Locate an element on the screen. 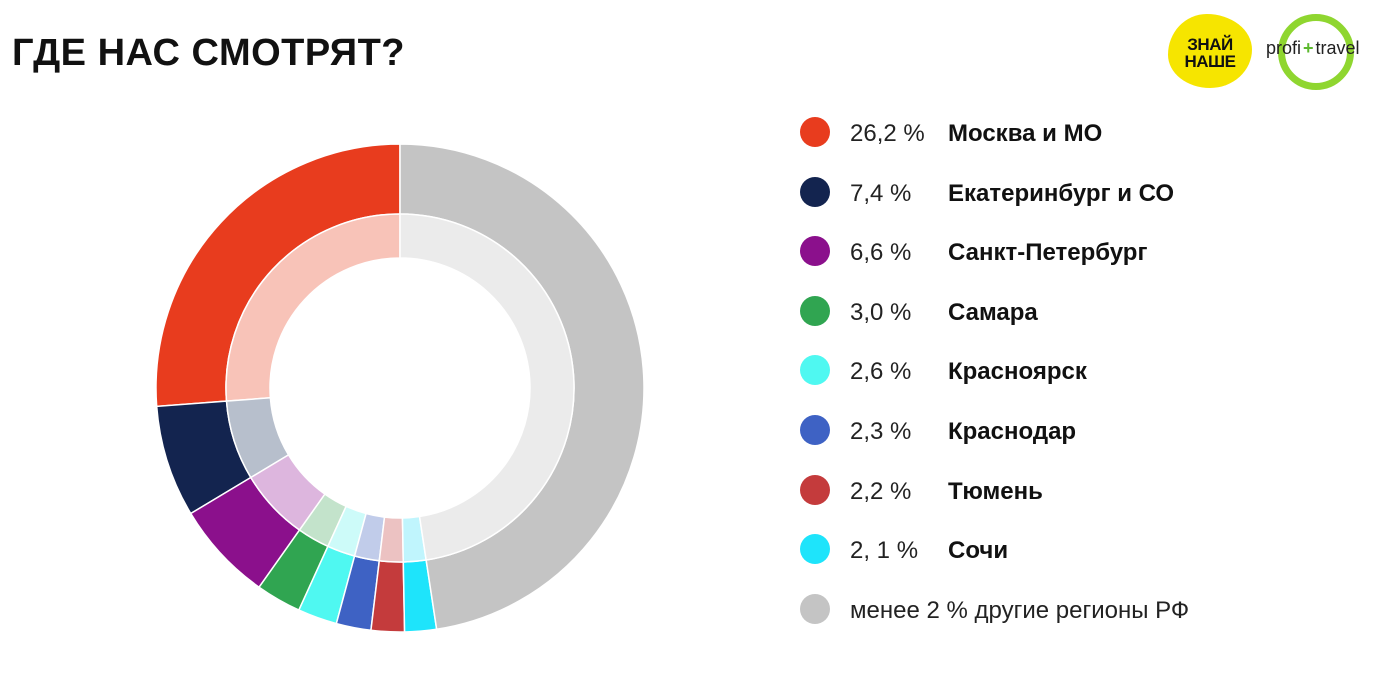 Image resolution: width=1400 pixels, height=691 pixels. profi-travel-logo: profi + travel is located at coordinates (1325, 51).